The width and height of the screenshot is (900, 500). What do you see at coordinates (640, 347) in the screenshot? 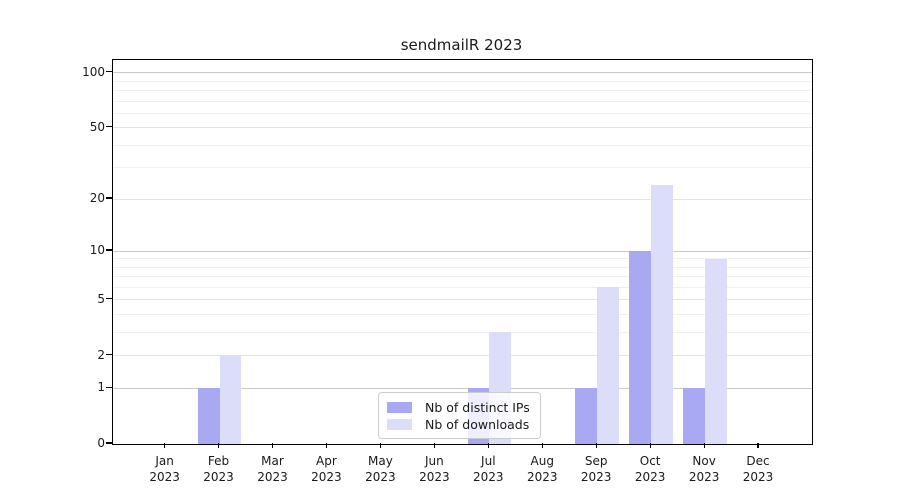
I see `bar-distinct-ips-oct` at bounding box center [640, 347].